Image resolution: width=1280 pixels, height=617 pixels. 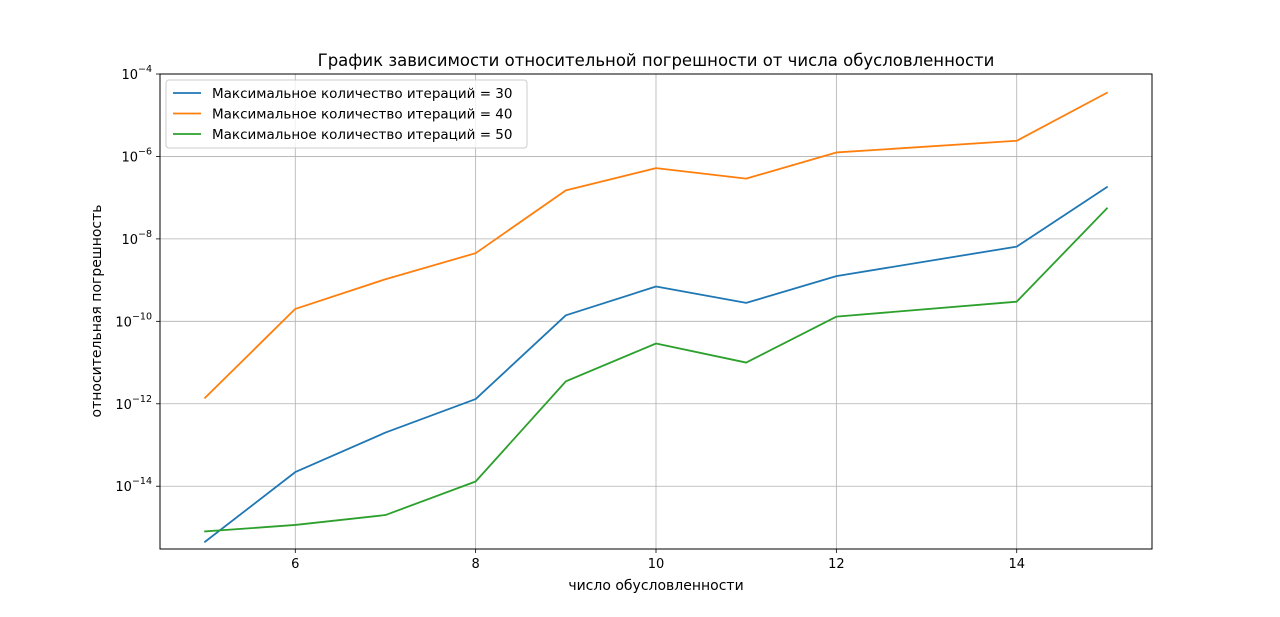 I want to click on y-tick-label: 10⁻⁶, so click(x=136, y=155).